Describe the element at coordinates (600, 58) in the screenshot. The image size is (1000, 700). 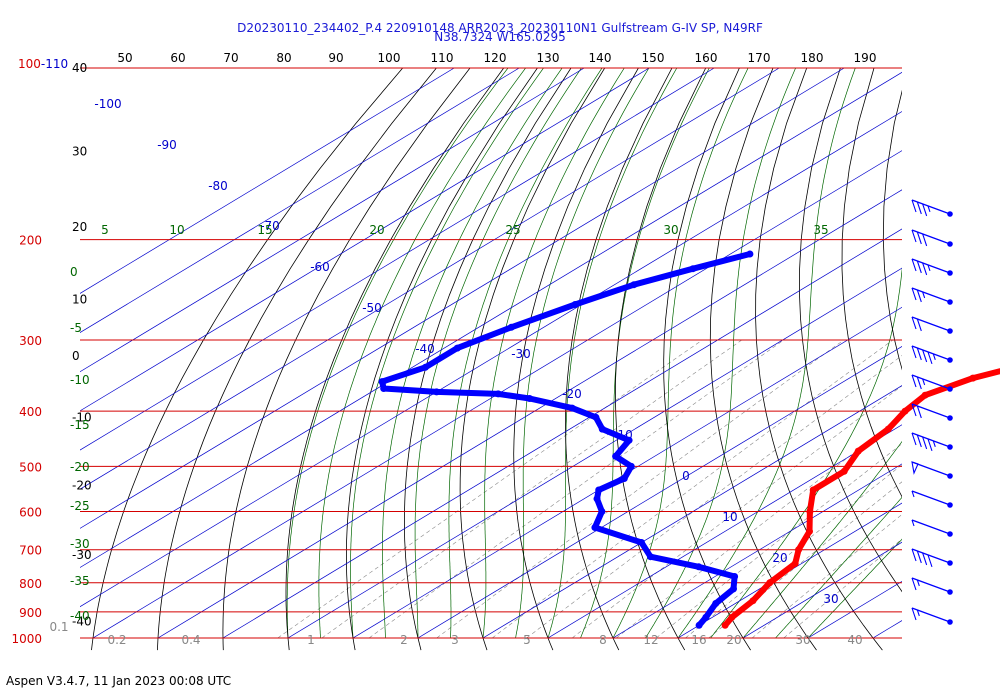
I see `top-axis-label: 140` at that location.